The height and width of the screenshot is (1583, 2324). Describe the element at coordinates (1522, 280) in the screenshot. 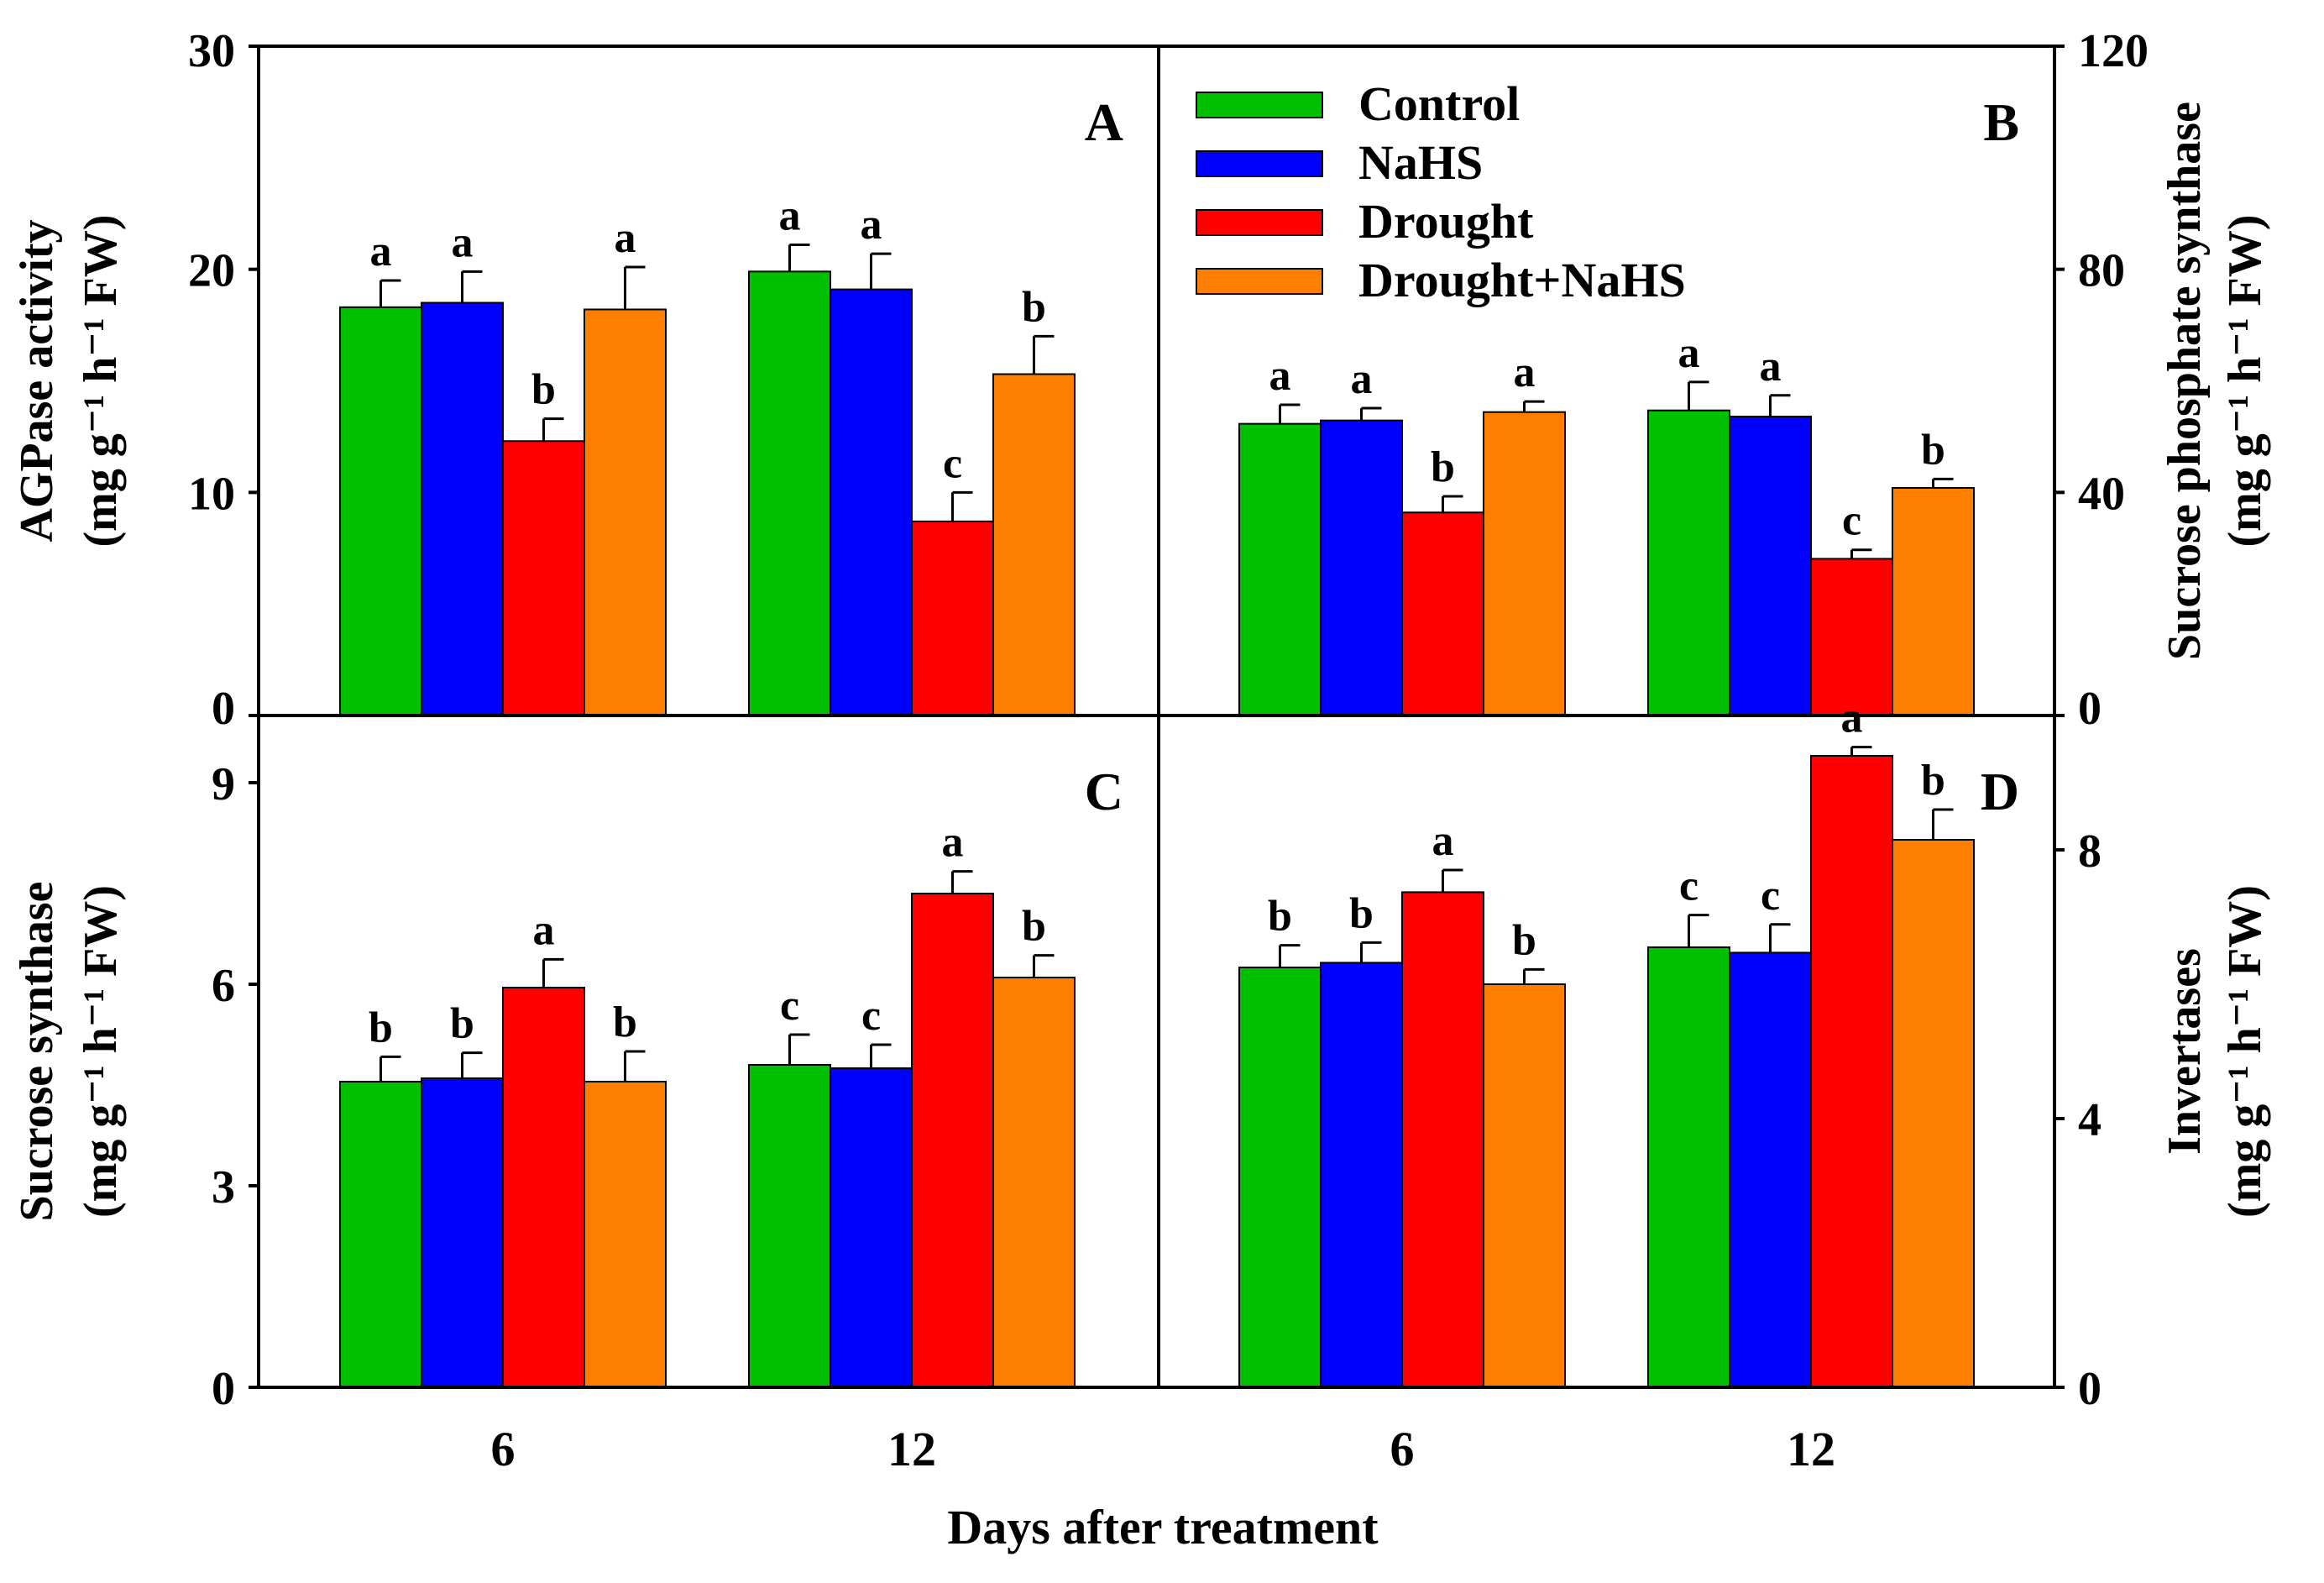

I see `legend-label: Drought+NaHS` at that location.